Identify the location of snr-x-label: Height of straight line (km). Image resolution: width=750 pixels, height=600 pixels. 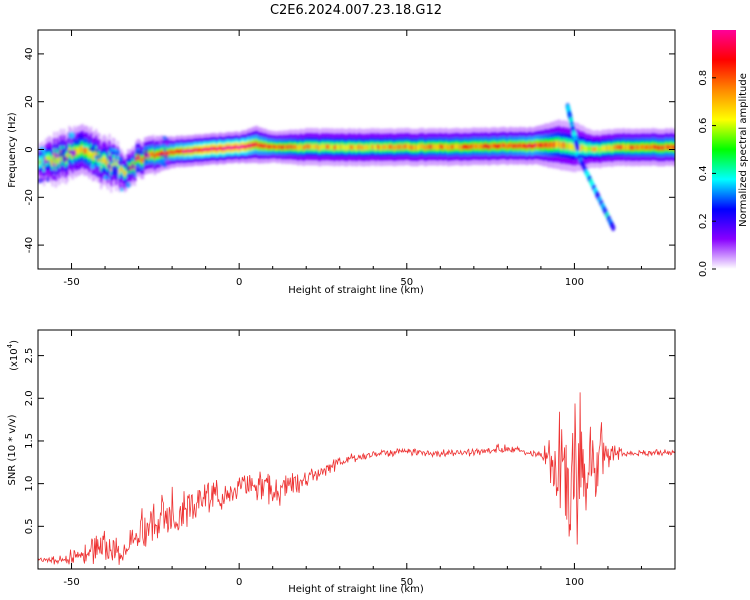
(356, 589).